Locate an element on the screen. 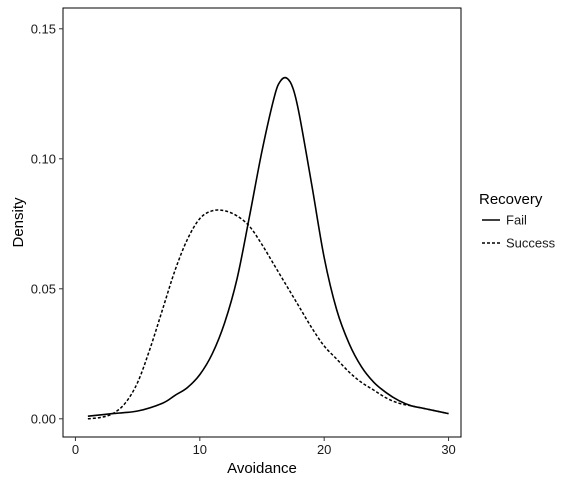 The image size is (581, 485). legend: Recovery Fail Success is located at coordinates (517, 221).